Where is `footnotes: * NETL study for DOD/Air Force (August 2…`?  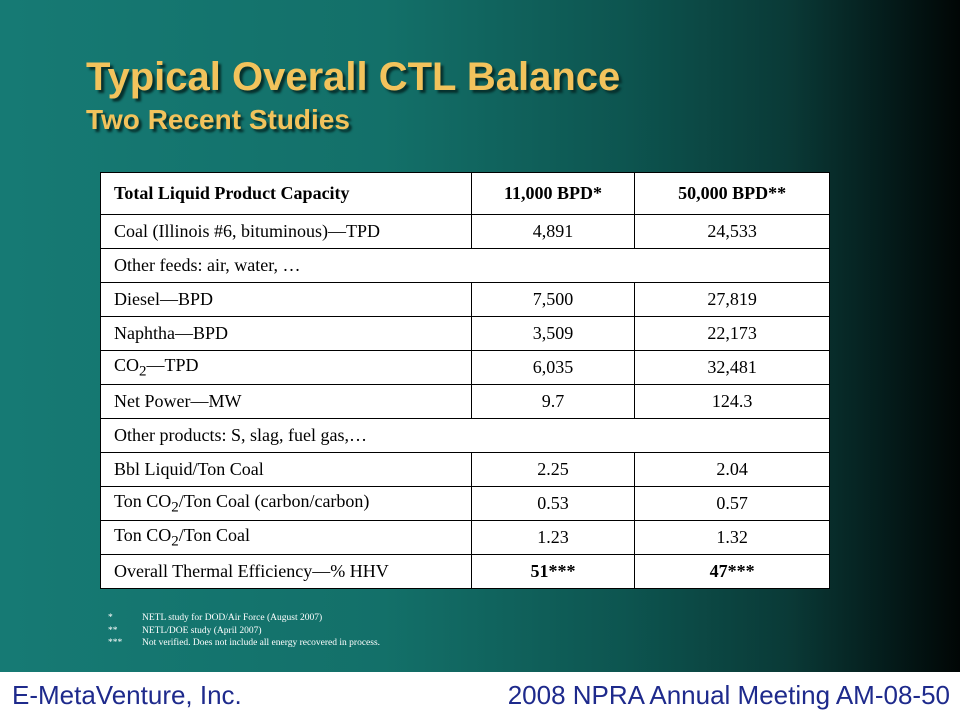
footnotes: * NETL study for DOD/Air Force (August 2… is located at coordinates (244, 631).